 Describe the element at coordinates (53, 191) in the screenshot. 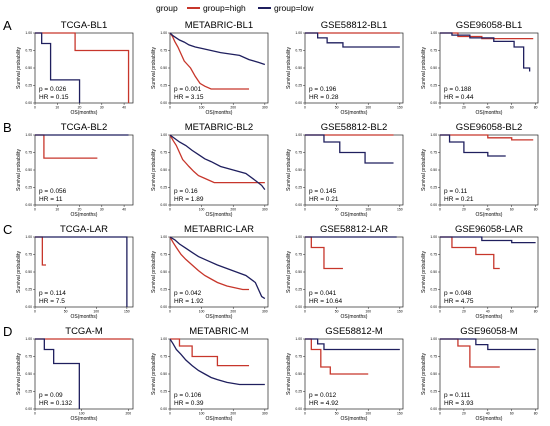

I see `p-value-label: p = 0.056` at that location.